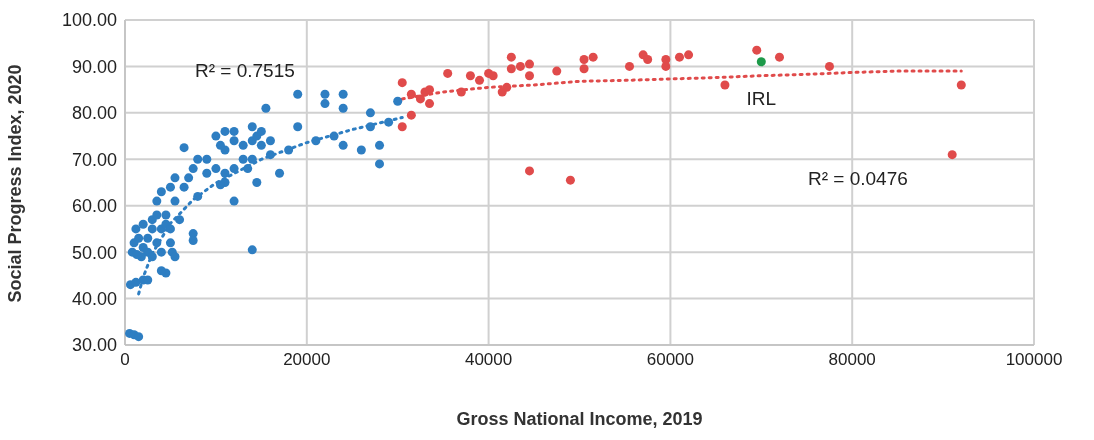 Image resolution: width=1094 pixels, height=440 pixels. I want to click on x-axis-title: Gross National Income, 2019, so click(579, 419).